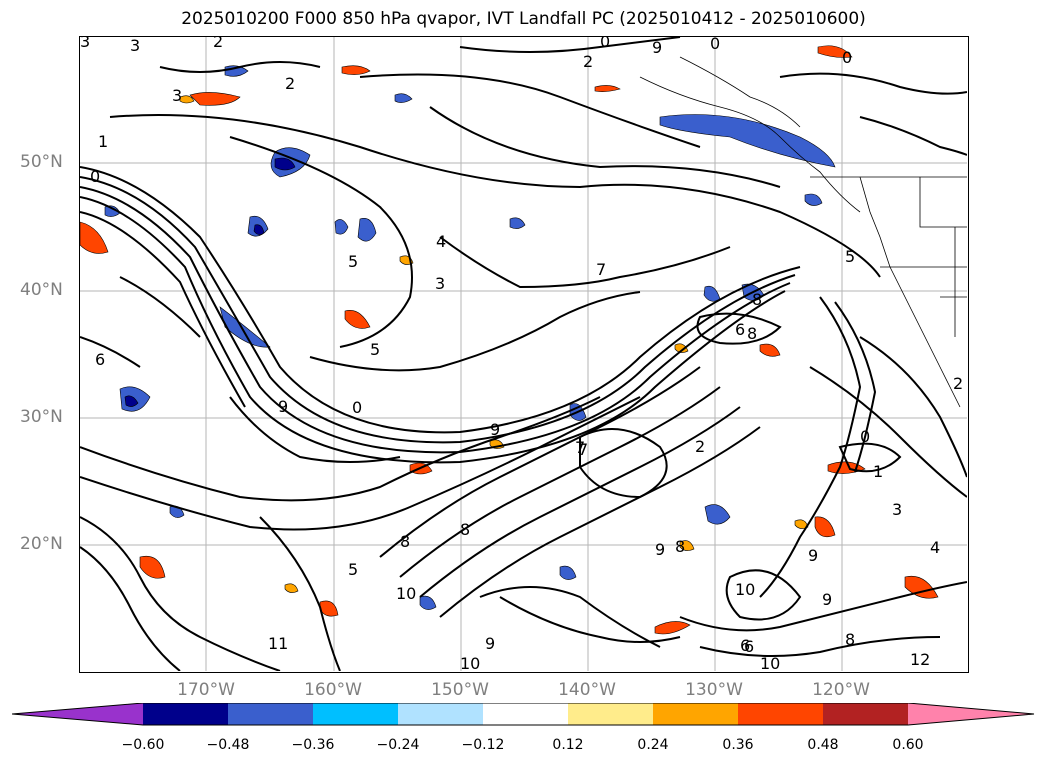 The height and width of the screenshot is (765, 1047). I want to click on colorbar-tick: 0.12, so click(568, 745).